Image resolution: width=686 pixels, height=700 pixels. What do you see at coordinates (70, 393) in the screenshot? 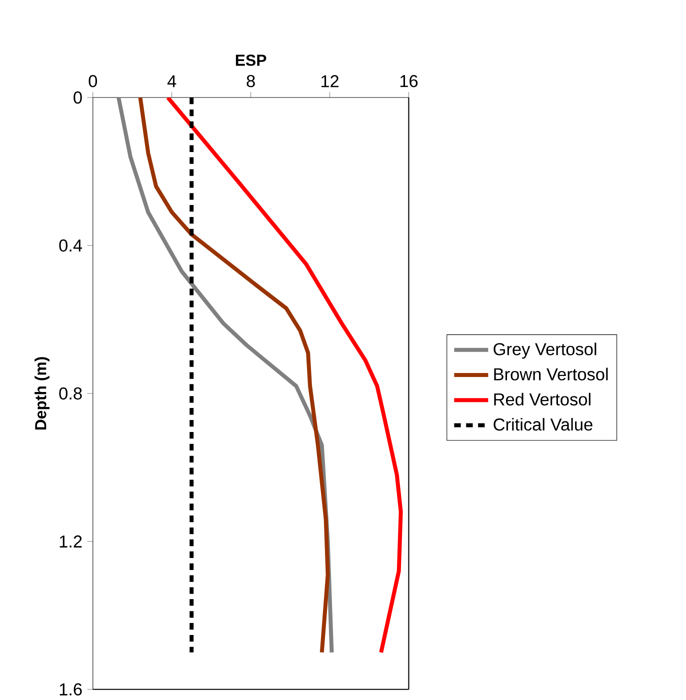
I see `y-tick-label: 0.8` at bounding box center [70, 393].